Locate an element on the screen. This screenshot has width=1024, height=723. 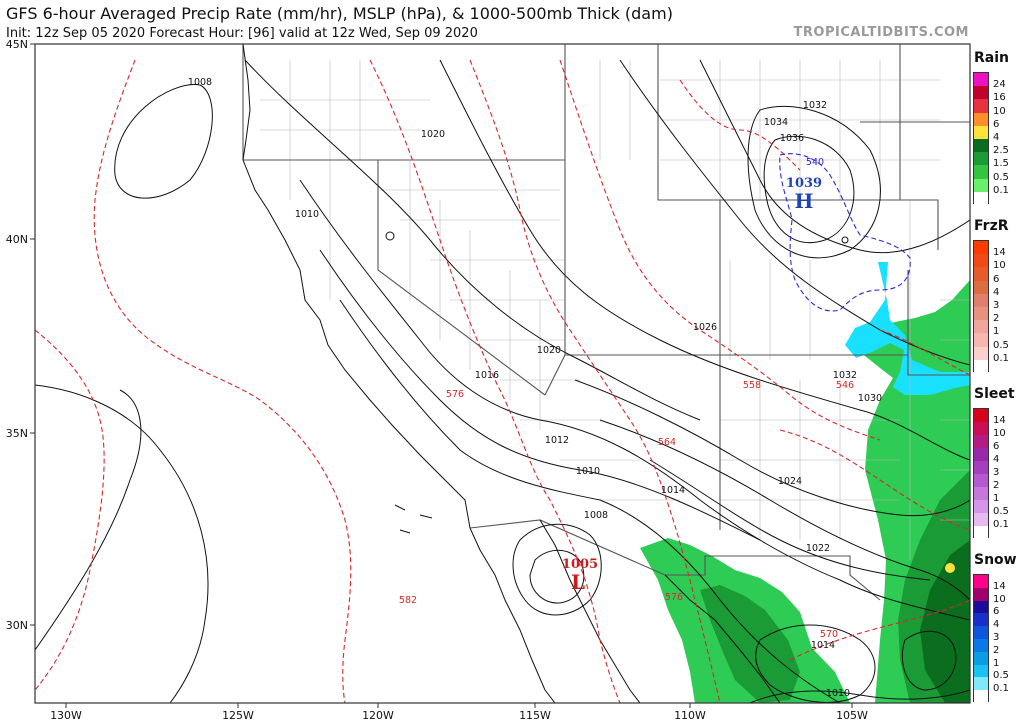
thickness-cold is located at coordinates (845, 232).